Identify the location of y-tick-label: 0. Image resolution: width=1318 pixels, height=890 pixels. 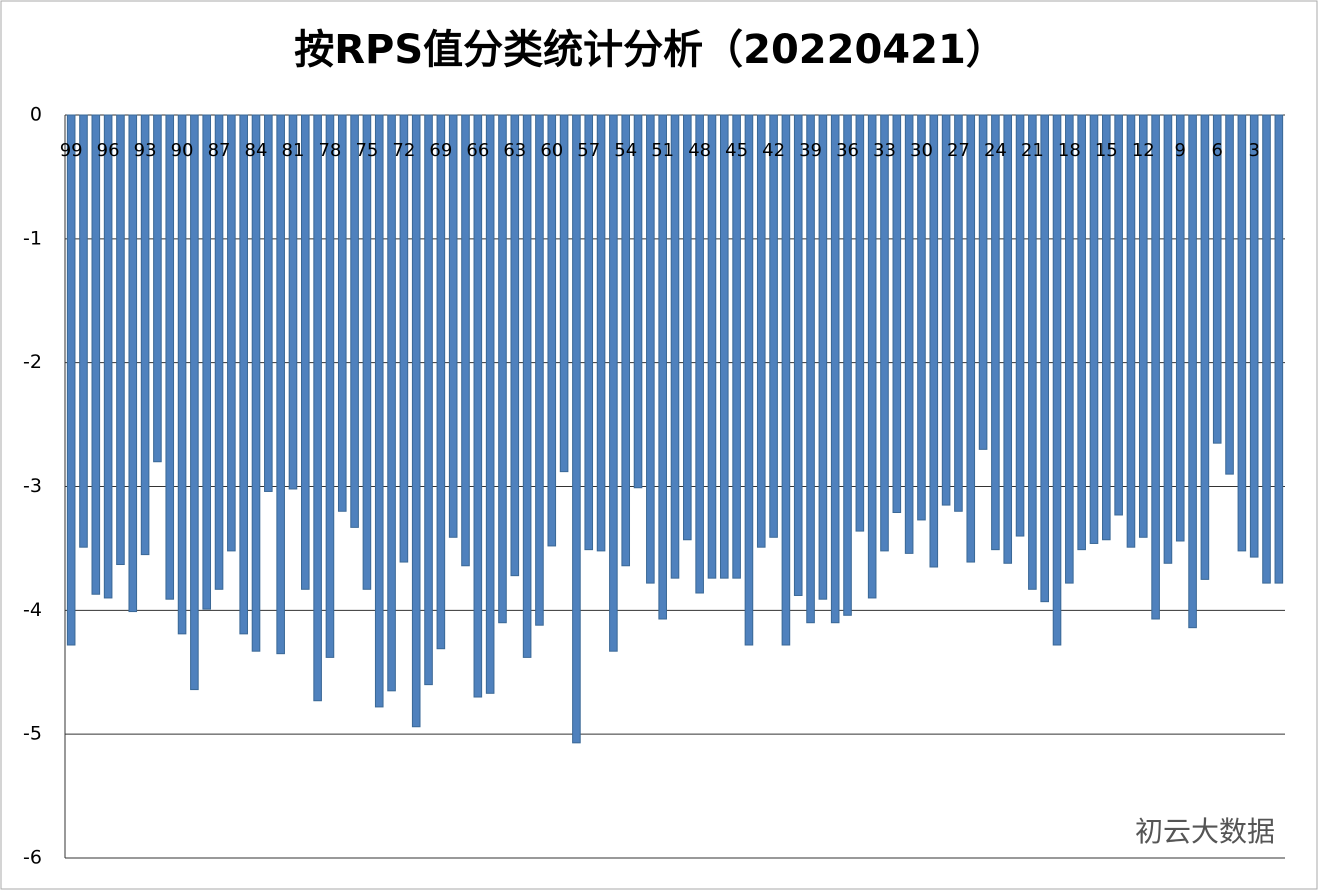
(36, 115).